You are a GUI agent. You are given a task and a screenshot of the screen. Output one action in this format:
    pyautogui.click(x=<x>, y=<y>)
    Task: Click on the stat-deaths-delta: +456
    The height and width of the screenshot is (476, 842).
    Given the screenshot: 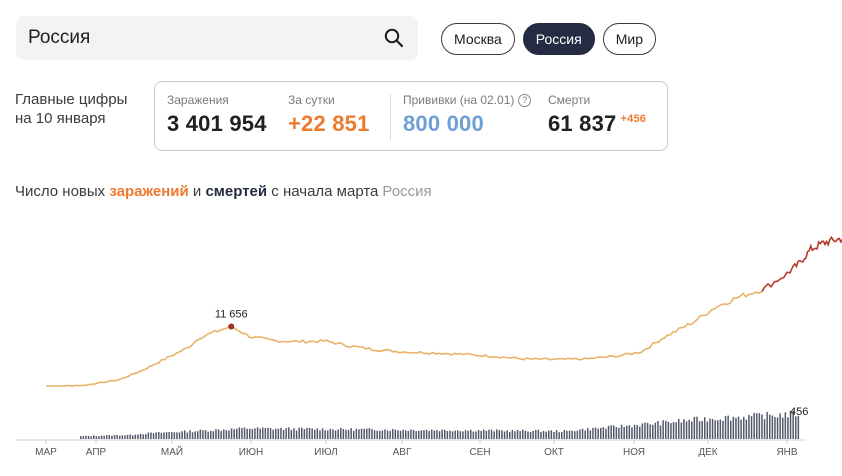 What is the action you would take?
    pyautogui.click(x=633, y=119)
    